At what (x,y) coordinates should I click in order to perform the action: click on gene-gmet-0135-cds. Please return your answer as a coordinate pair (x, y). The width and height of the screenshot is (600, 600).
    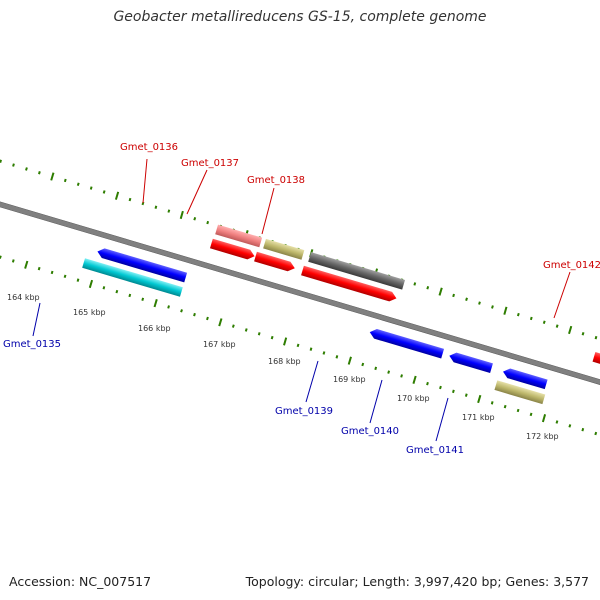
    Looking at the image, I should click on (142, 265).